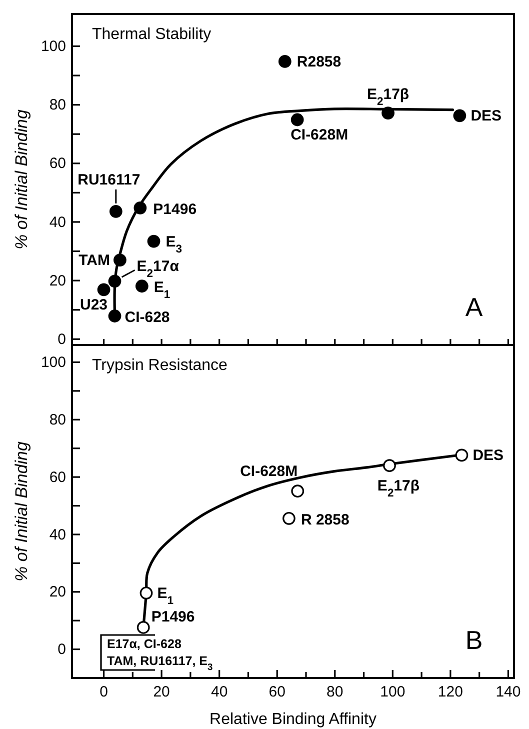 This screenshot has height=729, width=529. What do you see at coordinates (393, 692) in the screenshot?
I see `x-tick-label: 100` at bounding box center [393, 692].